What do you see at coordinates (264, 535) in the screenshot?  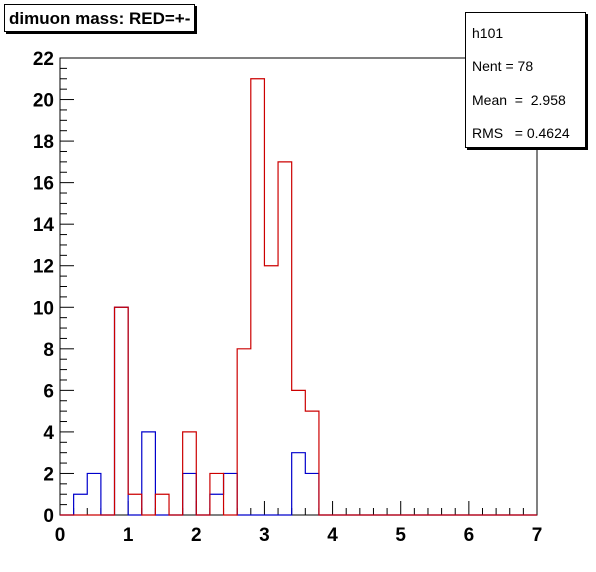 I see `x-tick-label: 3` at bounding box center [264, 535].